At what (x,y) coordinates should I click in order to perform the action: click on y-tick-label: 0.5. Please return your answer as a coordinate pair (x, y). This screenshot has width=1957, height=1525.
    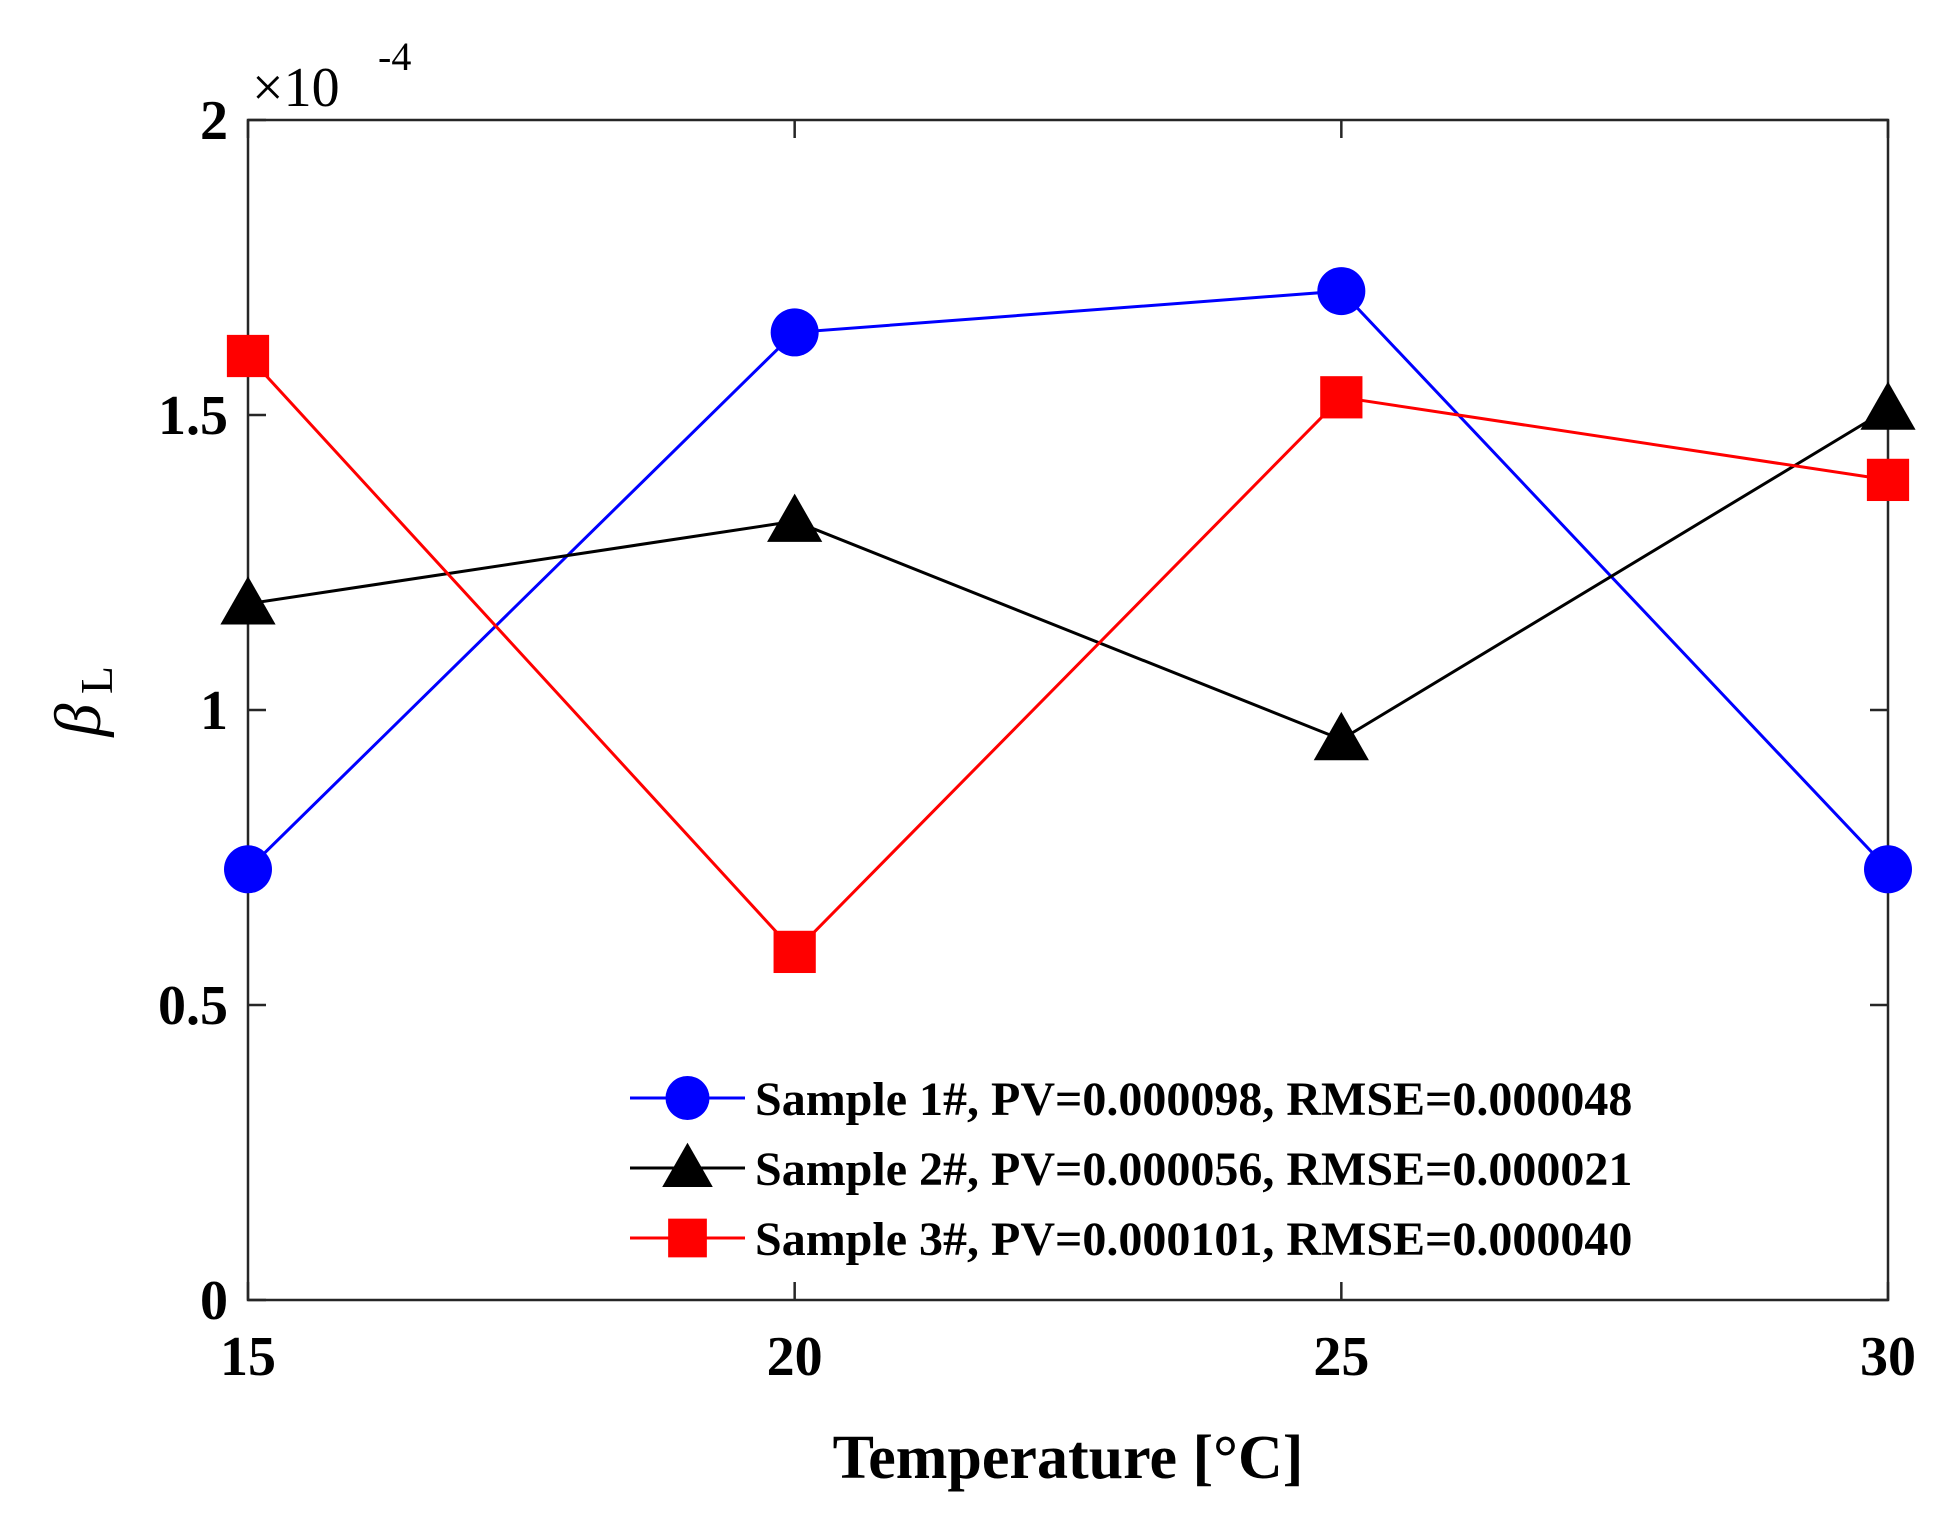
    Looking at the image, I should click on (193, 1006).